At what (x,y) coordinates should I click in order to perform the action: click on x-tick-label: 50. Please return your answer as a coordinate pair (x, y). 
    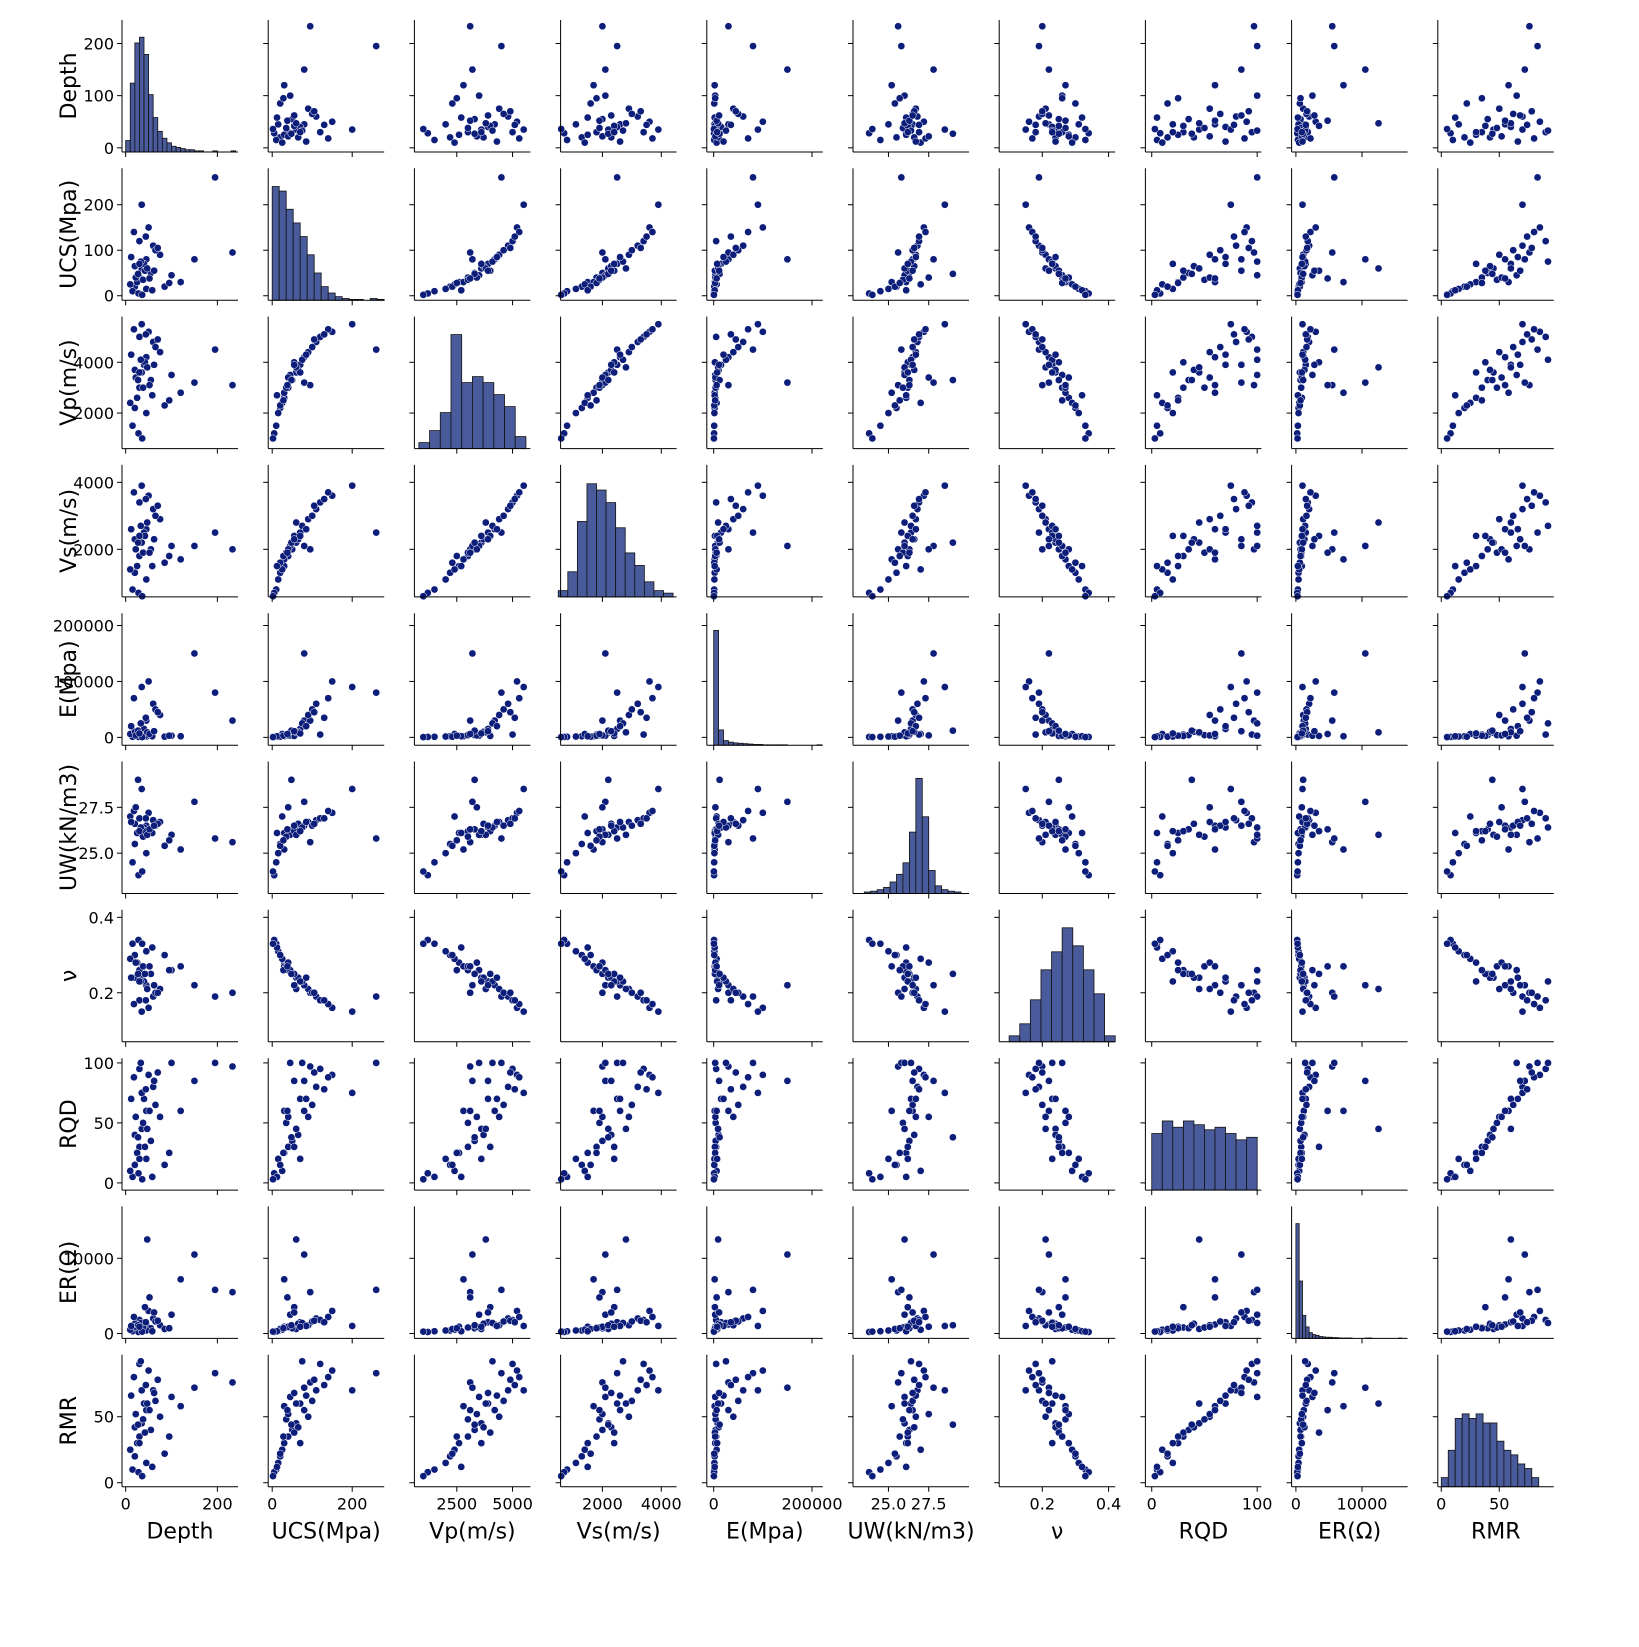
    Looking at the image, I should click on (1499, 1504).